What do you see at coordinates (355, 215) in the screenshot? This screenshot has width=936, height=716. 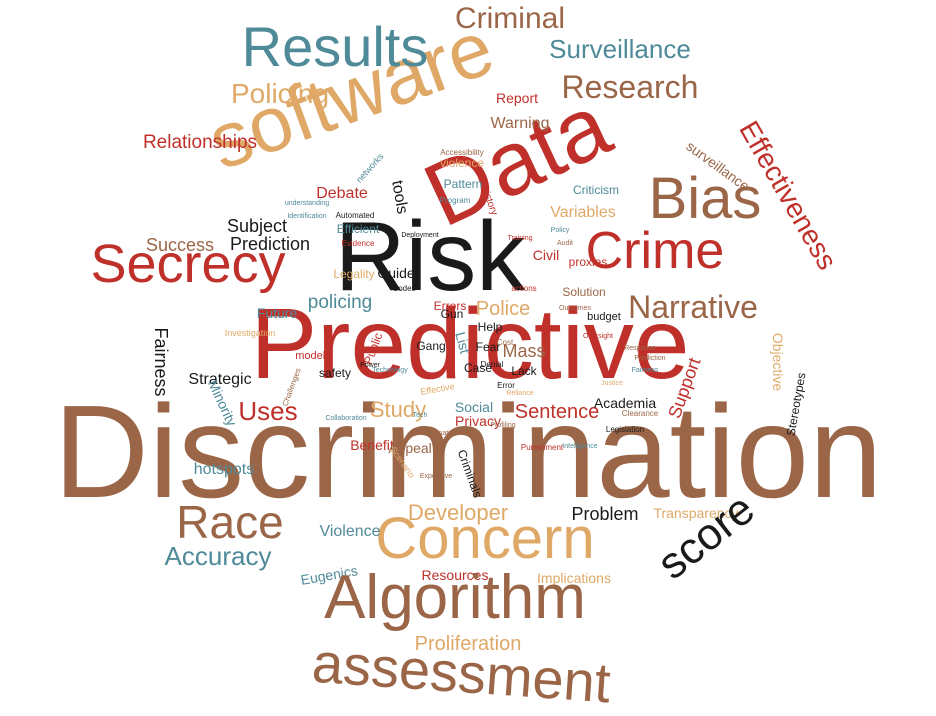 I see `word-automated-77: Automated` at bounding box center [355, 215].